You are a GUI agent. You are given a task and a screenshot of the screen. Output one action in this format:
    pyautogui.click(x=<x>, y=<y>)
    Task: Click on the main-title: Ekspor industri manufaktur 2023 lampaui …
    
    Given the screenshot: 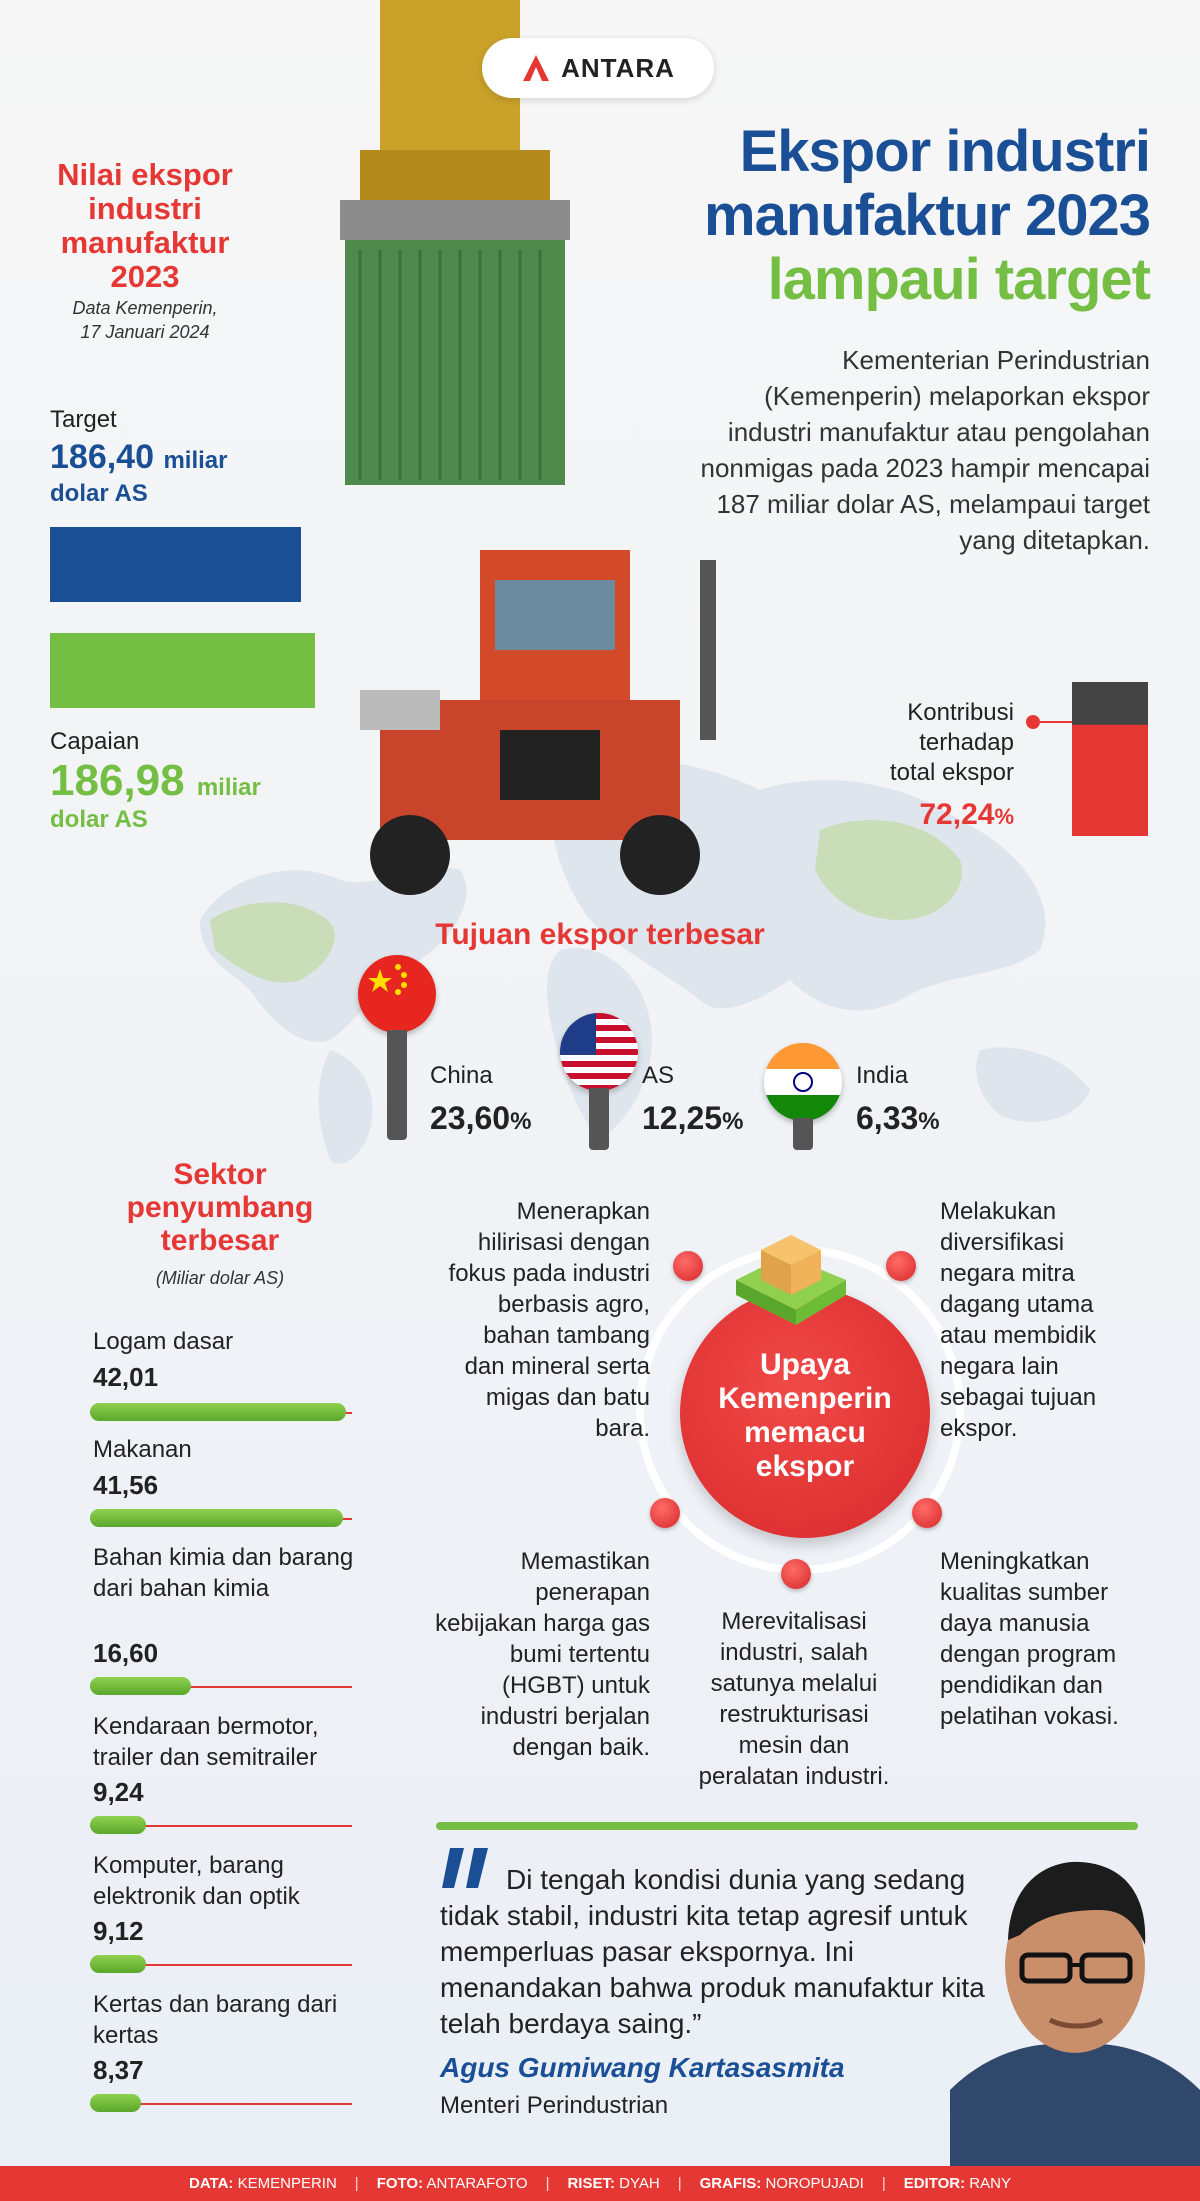 What is the action you would take?
    pyautogui.click(x=870, y=215)
    